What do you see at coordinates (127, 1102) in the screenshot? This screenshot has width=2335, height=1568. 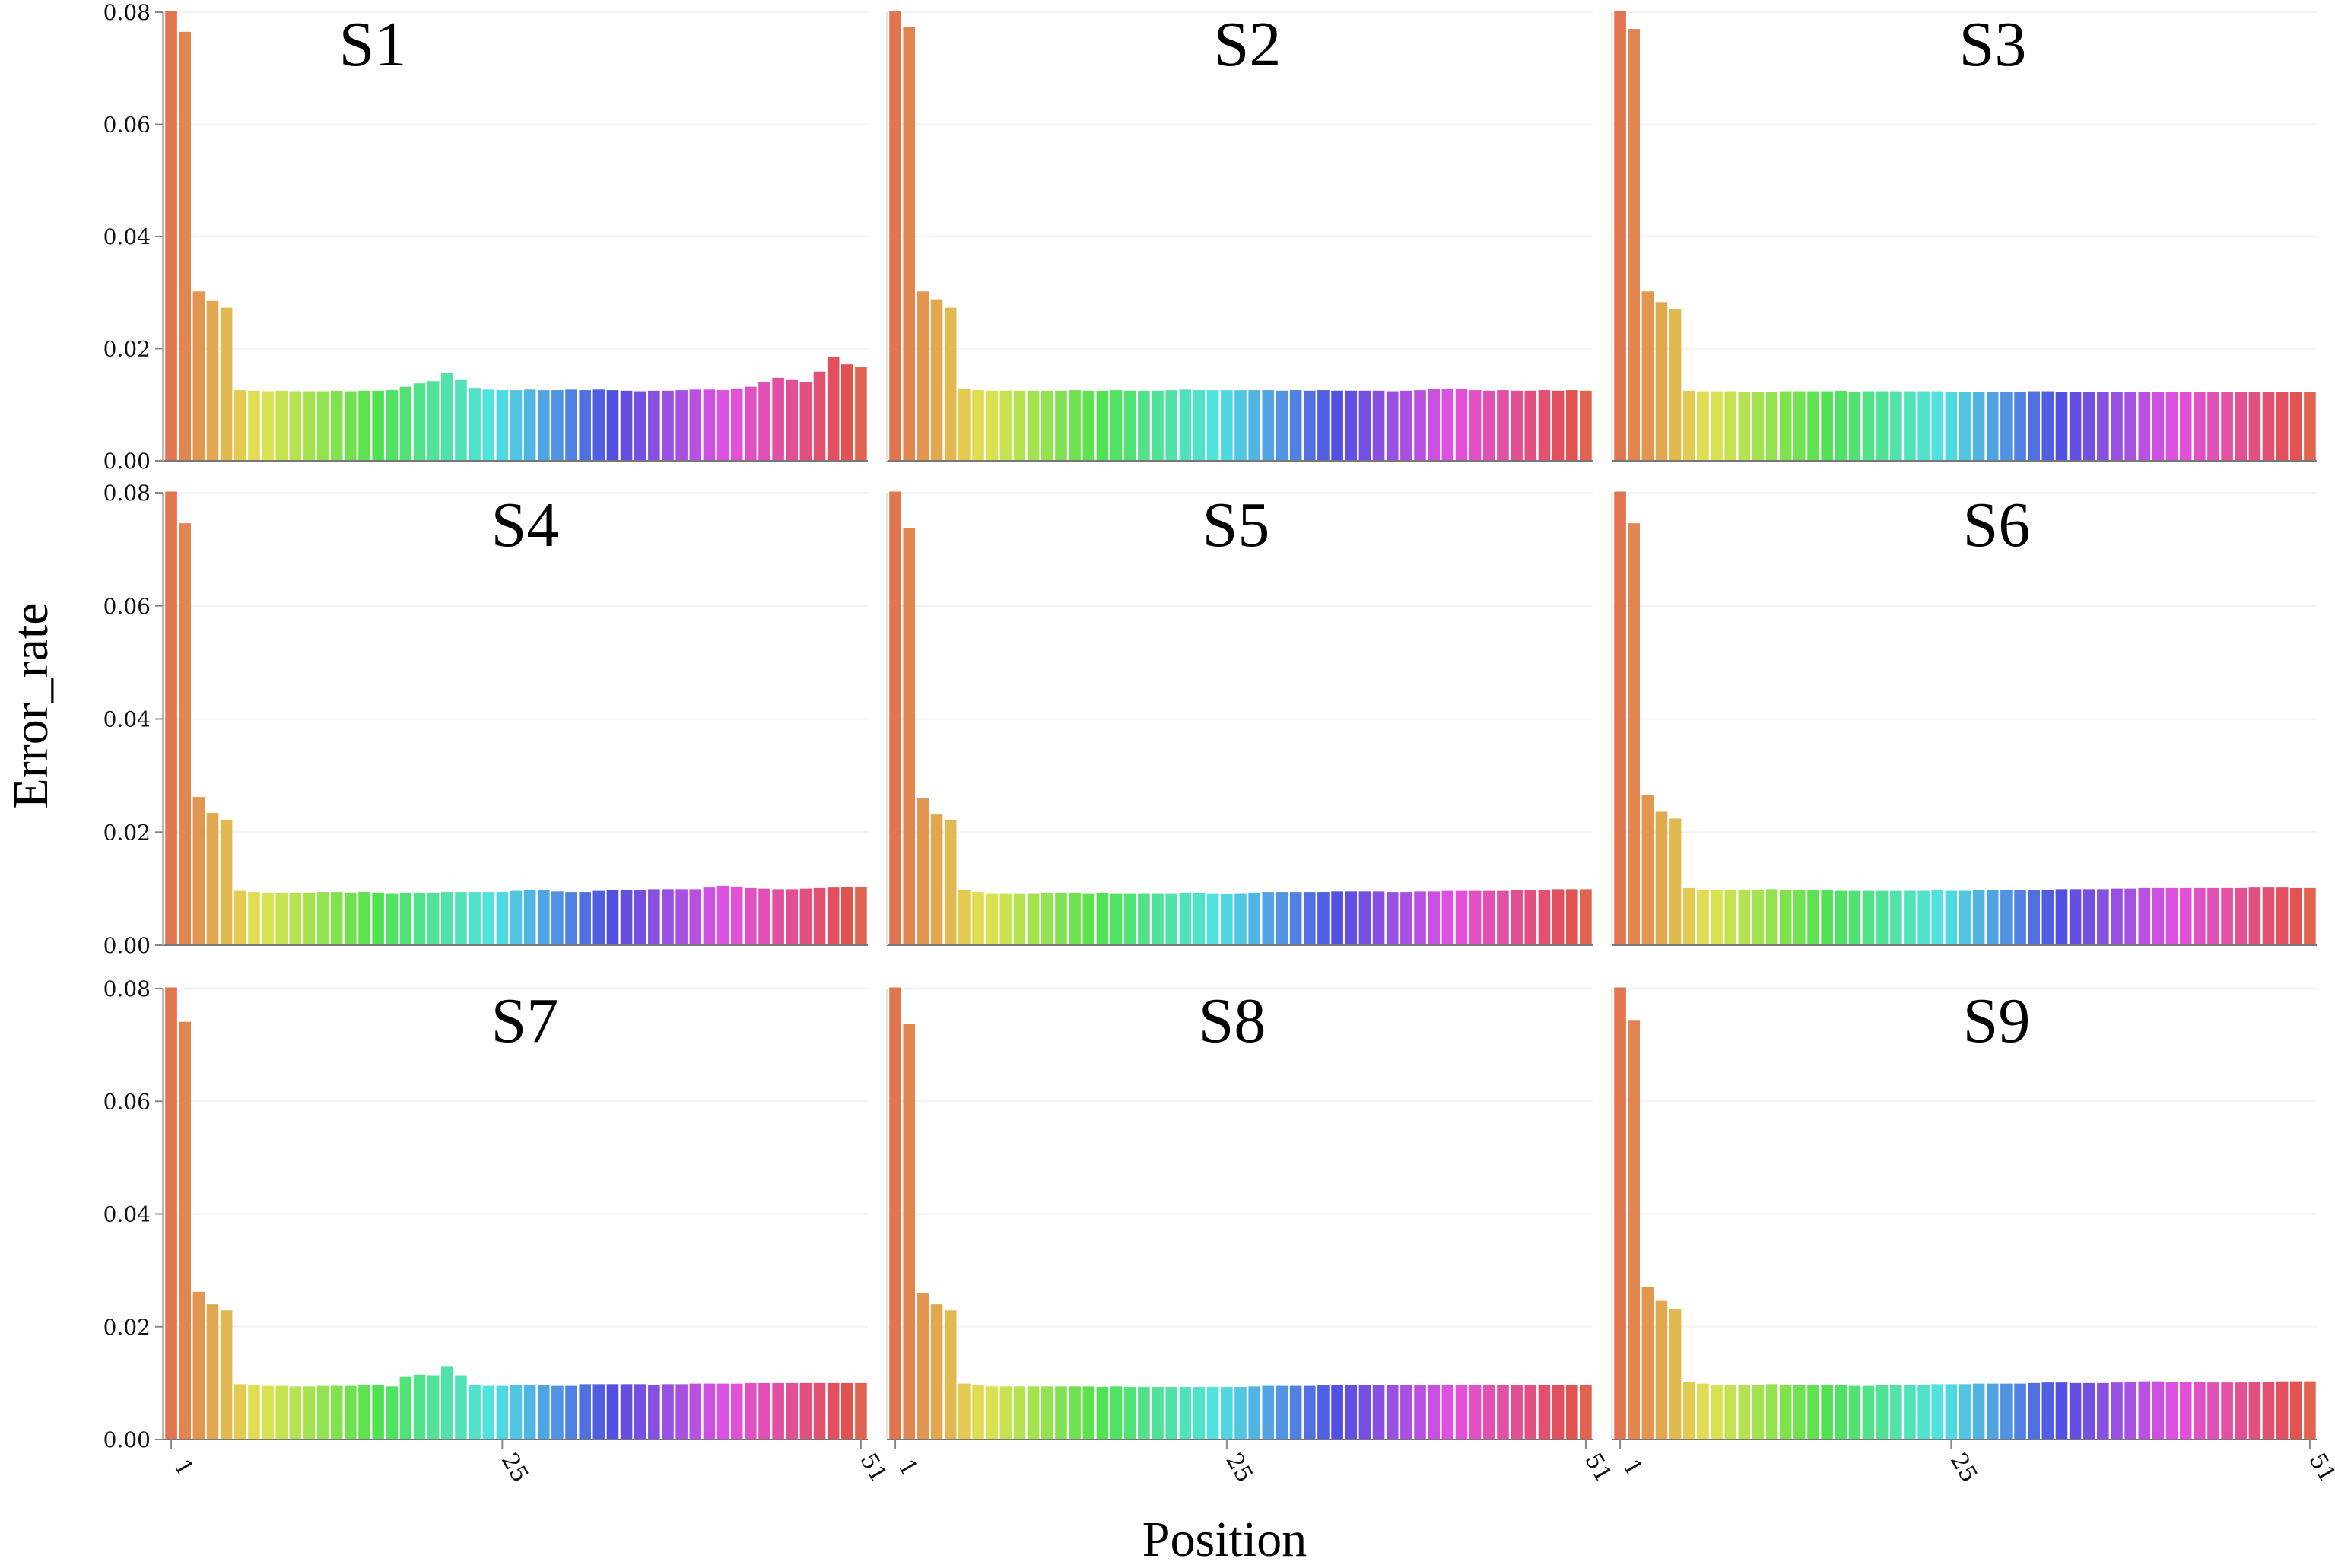 I see `y-tick-label: 0.06` at bounding box center [127, 1102].